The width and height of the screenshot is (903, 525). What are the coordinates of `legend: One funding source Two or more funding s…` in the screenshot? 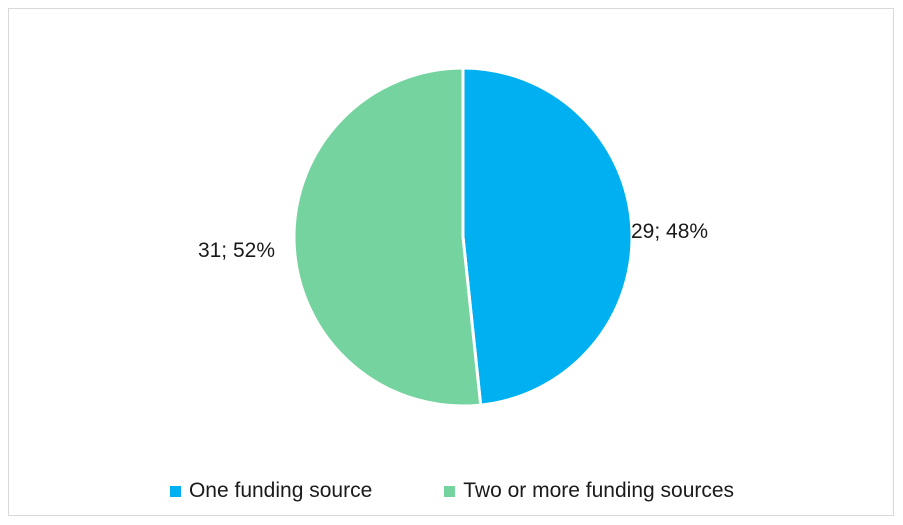 It's located at (452, 491).